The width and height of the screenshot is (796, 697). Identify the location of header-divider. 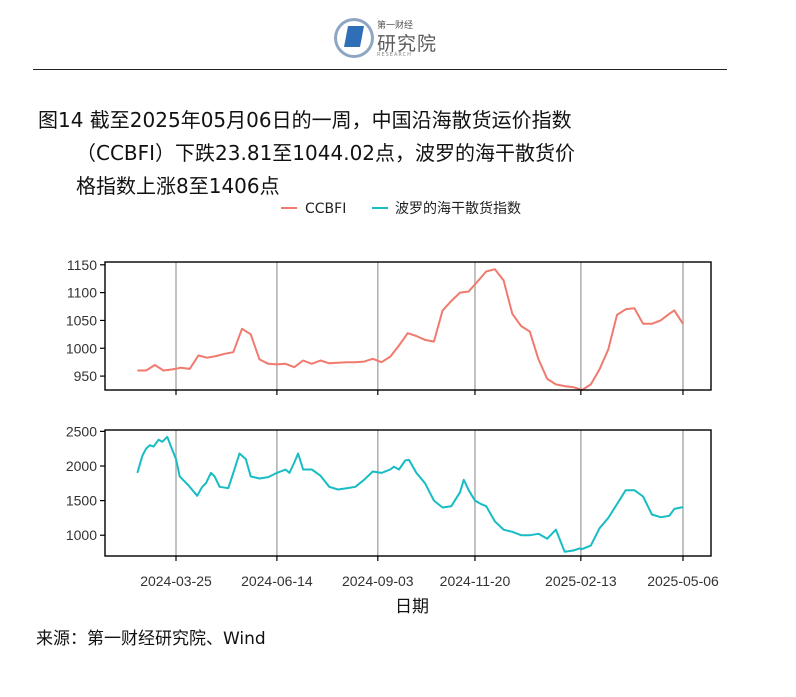
(380, 69).